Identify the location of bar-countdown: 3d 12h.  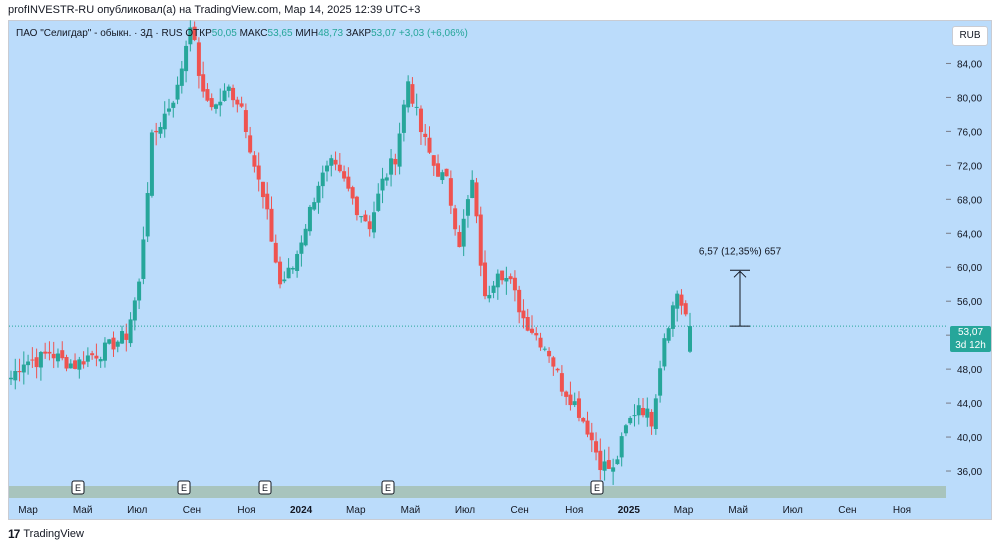
(970, 345).